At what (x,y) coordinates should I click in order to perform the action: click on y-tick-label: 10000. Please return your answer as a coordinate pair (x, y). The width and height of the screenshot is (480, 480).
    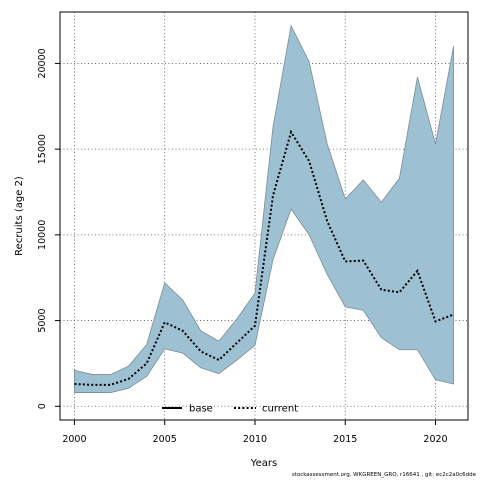
    Looking at the image, I should click on (42, 235).